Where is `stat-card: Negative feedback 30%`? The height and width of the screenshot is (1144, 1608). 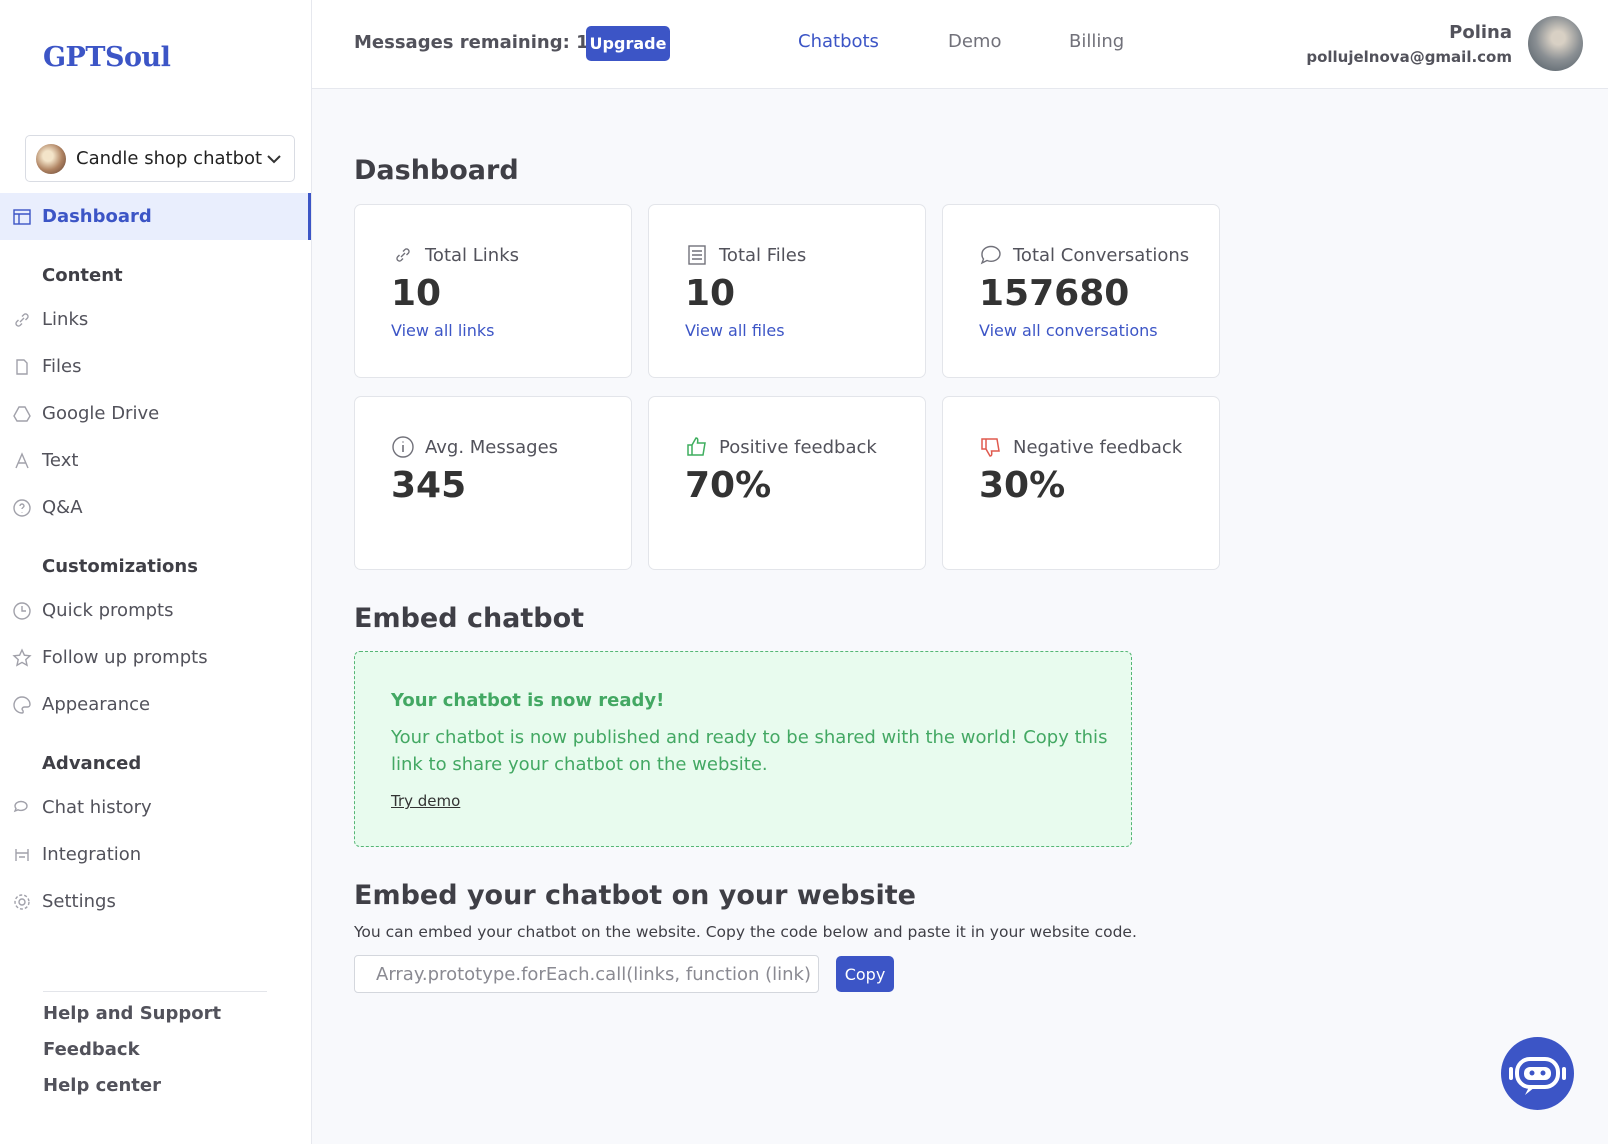
stat-card: Negative feedback 30% is located at coordinates (1081, 483).